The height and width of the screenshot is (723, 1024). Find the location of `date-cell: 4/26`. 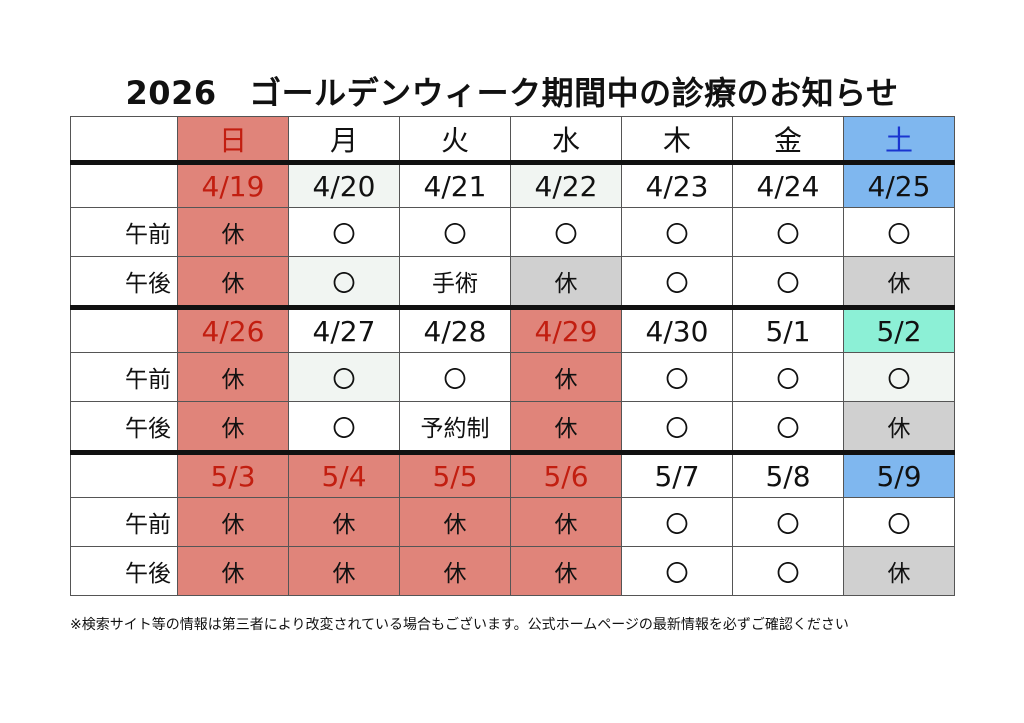

date-cell: 4/26 is located at coordinates (233, 329).